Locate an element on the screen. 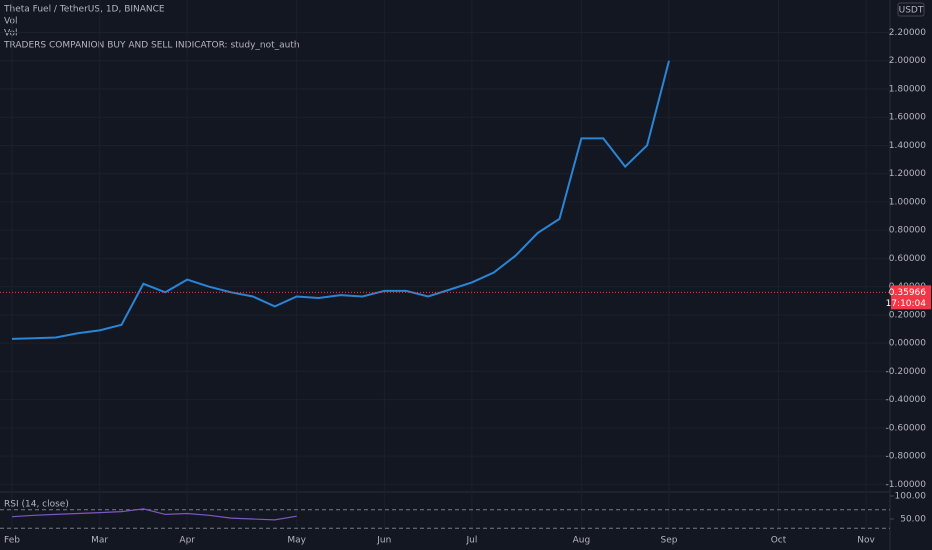 This screenshot has height=550, width=932. x-tick-label: Mar is located at coordinates (99, 541).